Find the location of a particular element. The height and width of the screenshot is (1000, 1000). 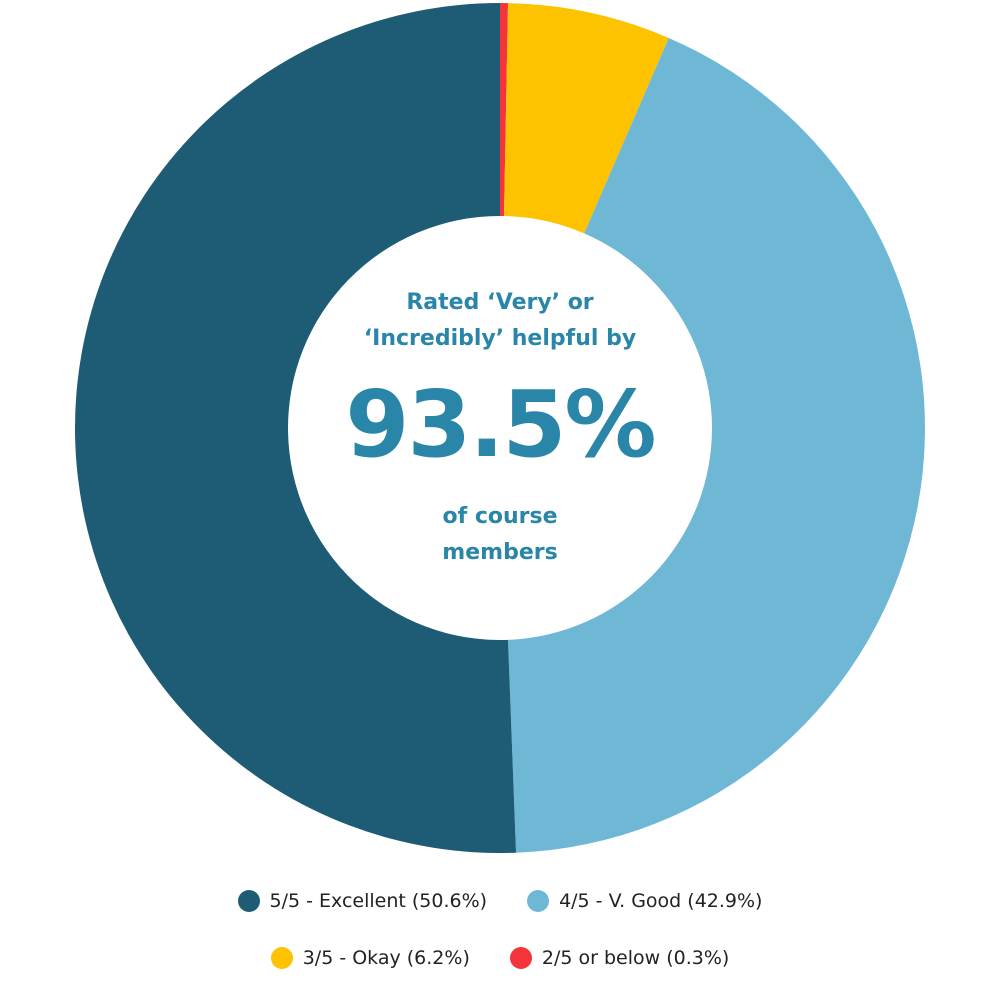

center-value: 93.5% is located at coordinates (500, 424).